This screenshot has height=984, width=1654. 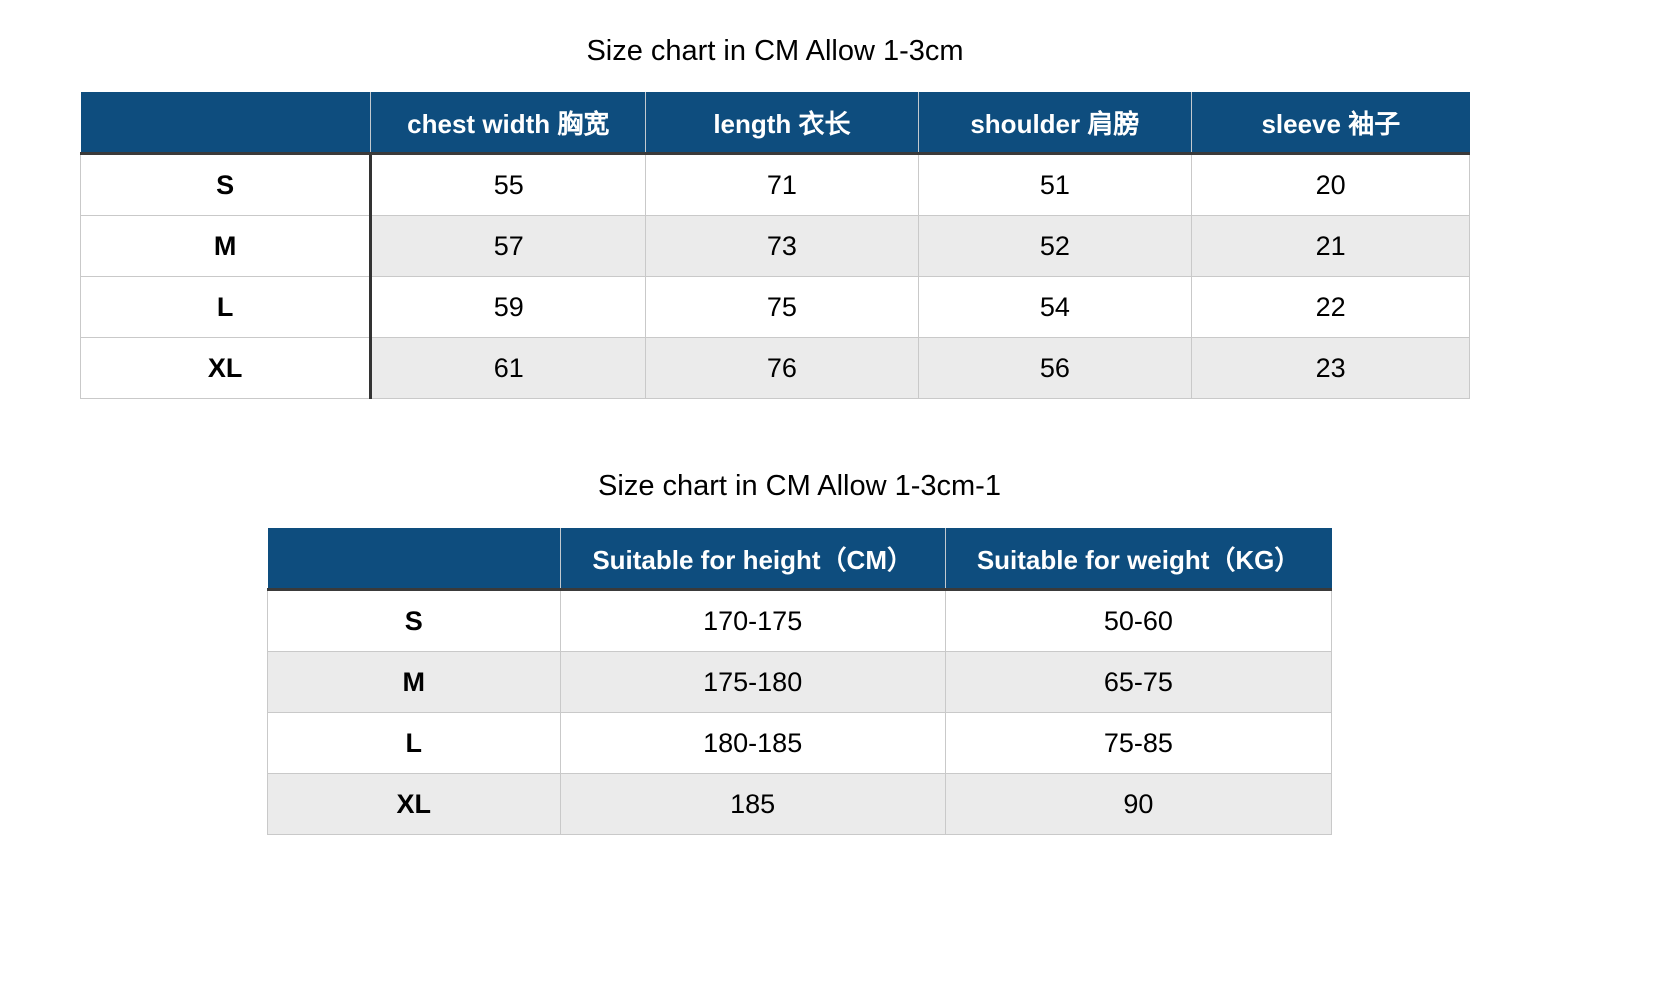 What do you see at coordinates (1330, 368) in the screenshot?
I see `cell-sleeve: 23` at bounding box center [1330, 368].